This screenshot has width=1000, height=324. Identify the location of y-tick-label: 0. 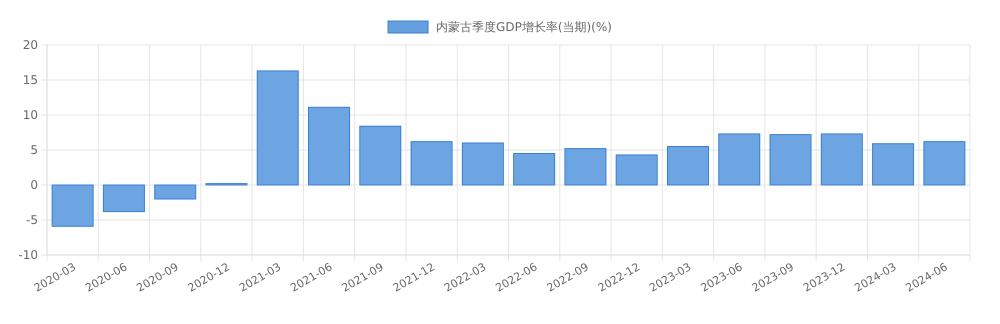
(34, 185).